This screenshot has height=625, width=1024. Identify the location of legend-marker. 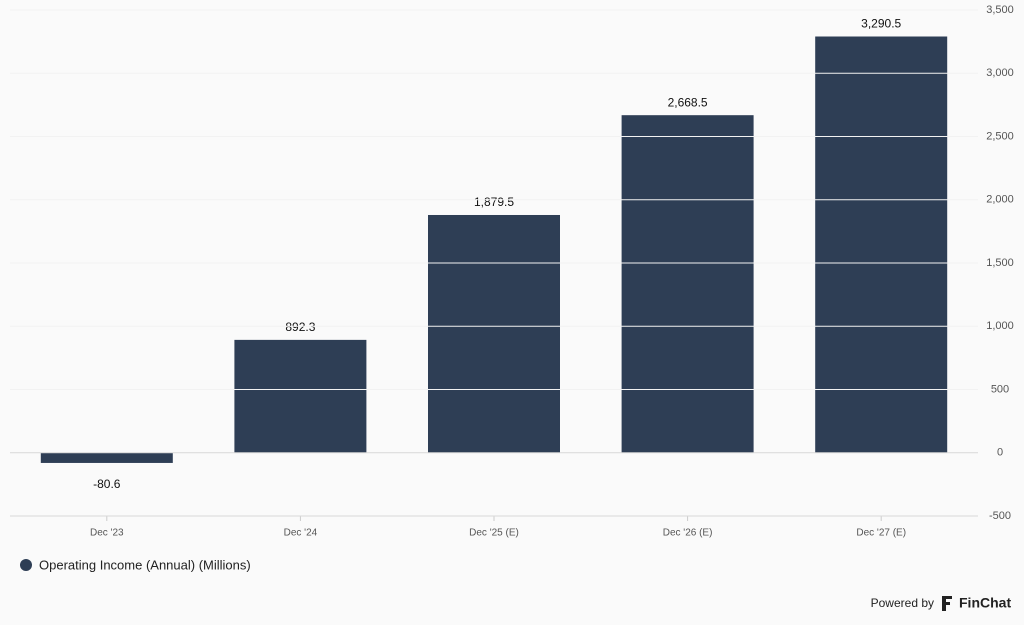
(26, 565).